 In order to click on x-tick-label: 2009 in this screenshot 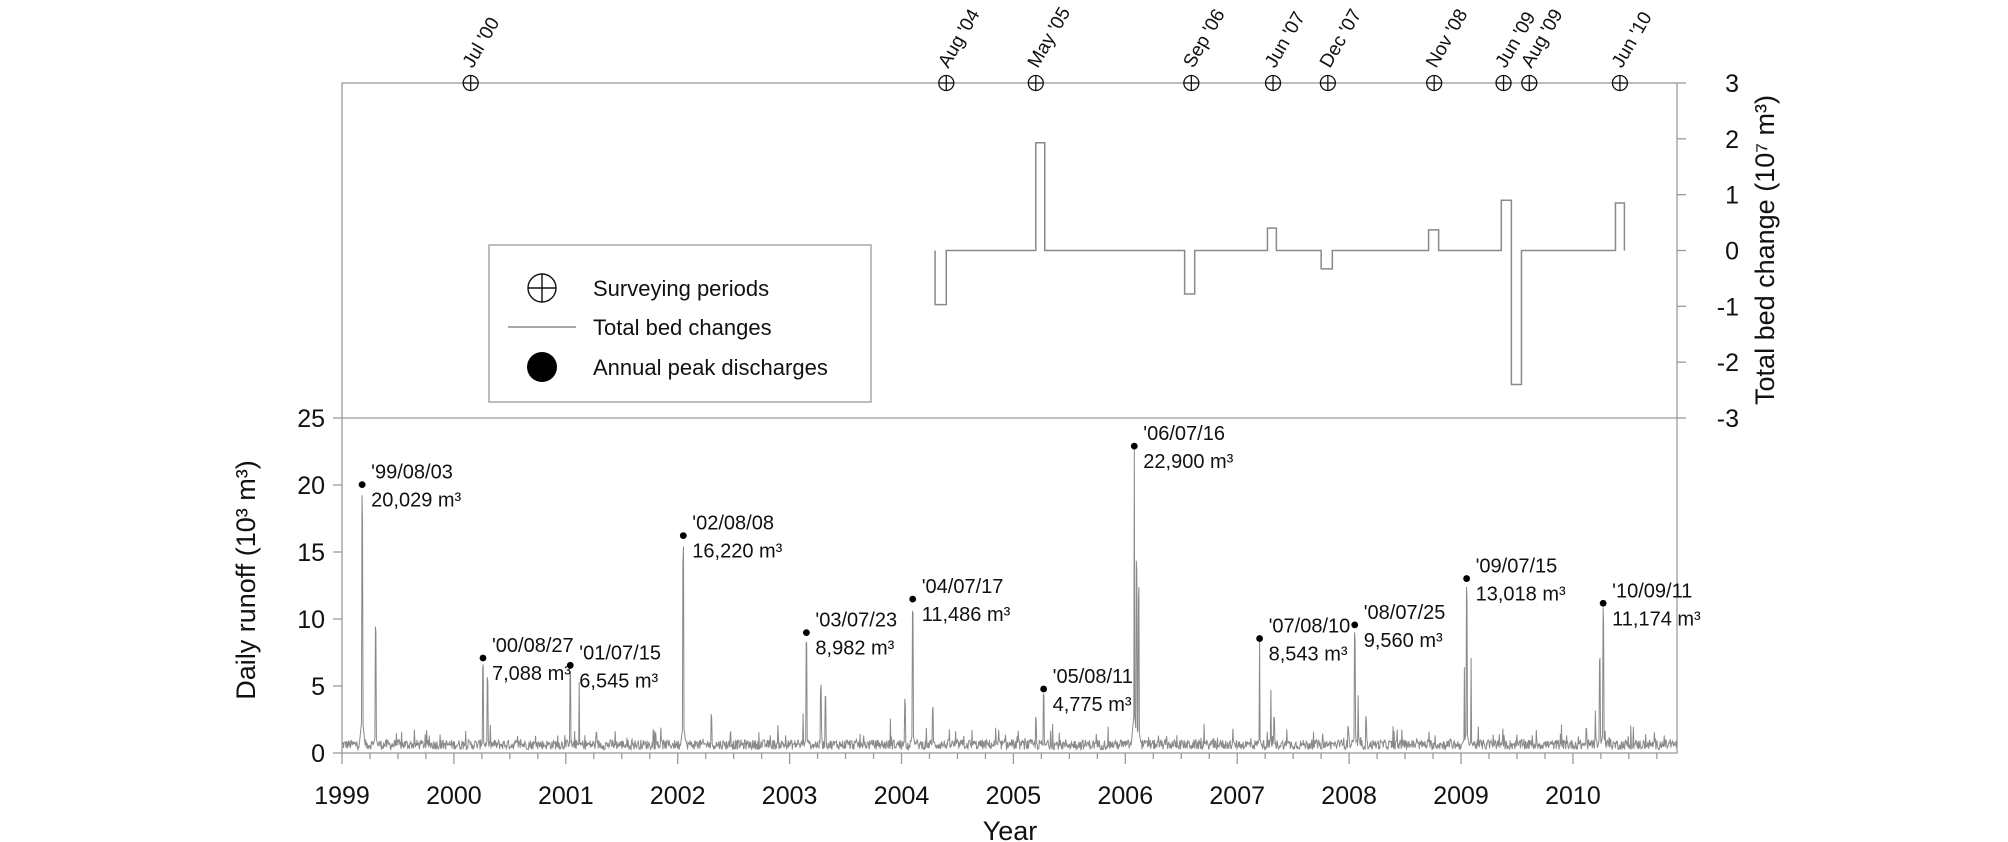, I will do `click(1461, 796)`.